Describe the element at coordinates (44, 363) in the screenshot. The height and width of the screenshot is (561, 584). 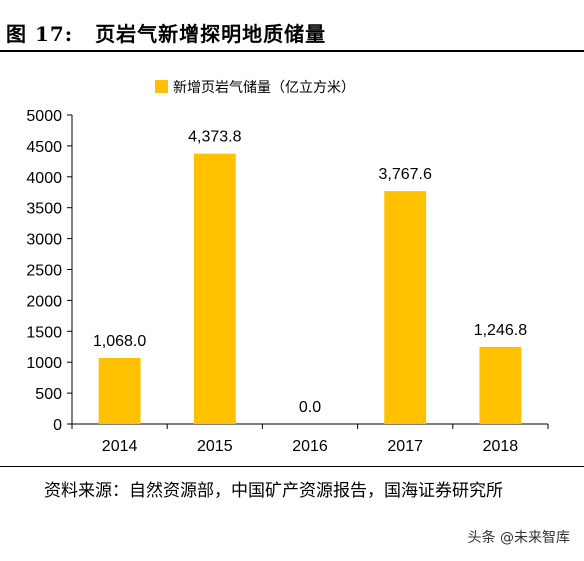
I see `y-tick-label: 1000` at that location.